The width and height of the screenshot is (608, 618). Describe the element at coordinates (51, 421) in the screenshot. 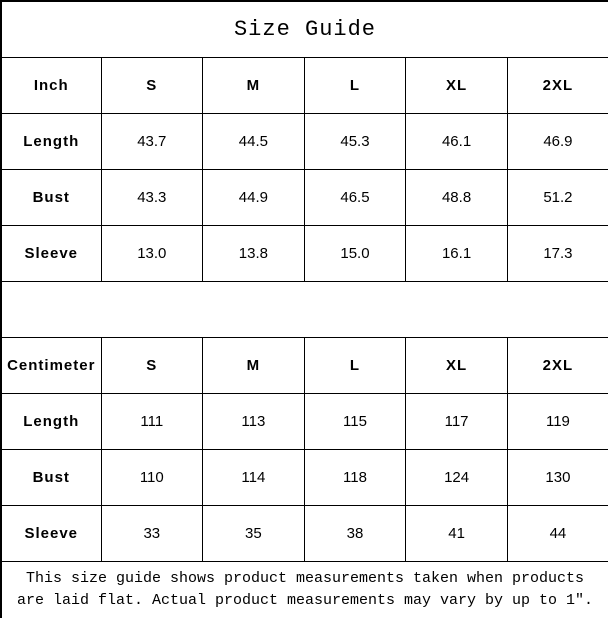

I see `cm-row-label-length: Length` at that location.